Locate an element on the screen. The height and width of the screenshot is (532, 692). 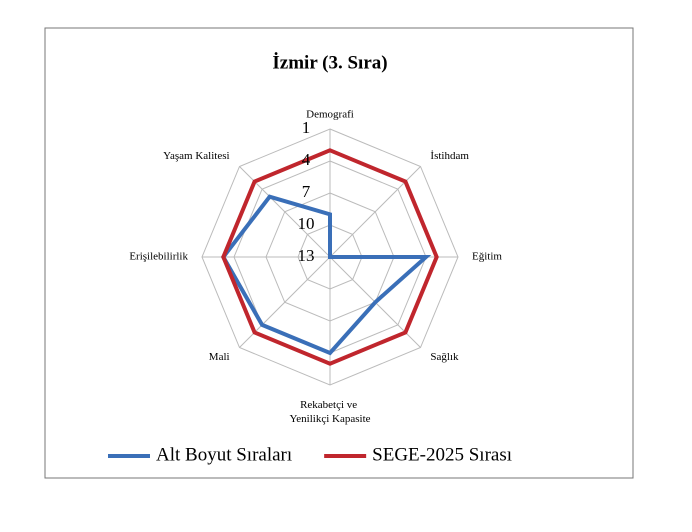
category-label: Mali is located at coordinates (219, 357).